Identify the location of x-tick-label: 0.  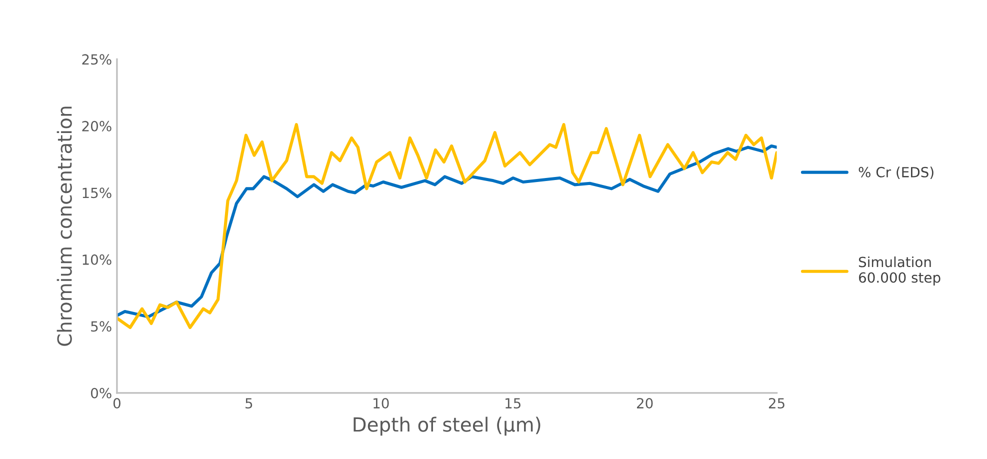
(116, 403).